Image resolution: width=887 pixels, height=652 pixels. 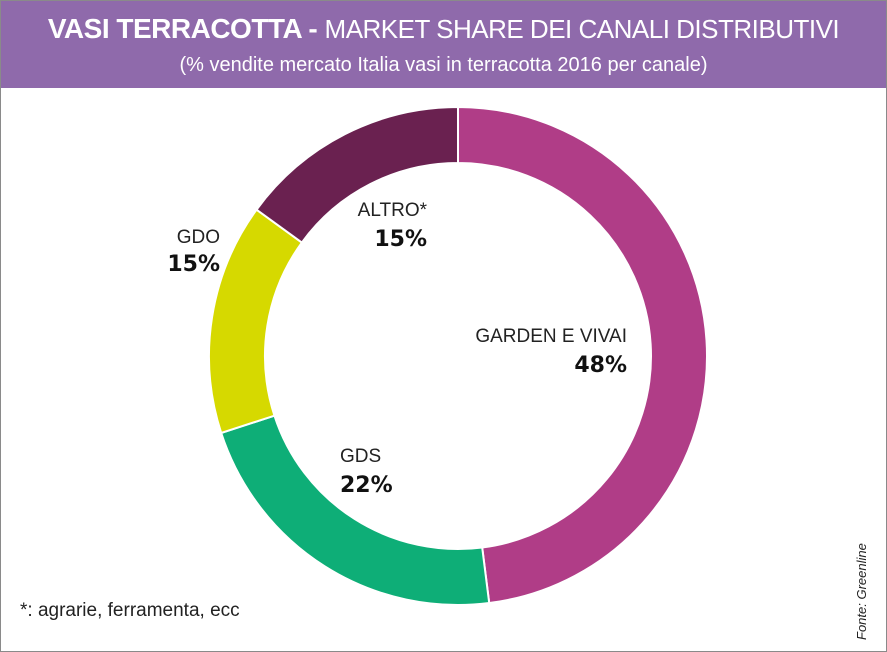 What do you see at coordinates (355, 510) in the screenshot?
I see `donut-slice-gds` at bounding box center [355, 510].